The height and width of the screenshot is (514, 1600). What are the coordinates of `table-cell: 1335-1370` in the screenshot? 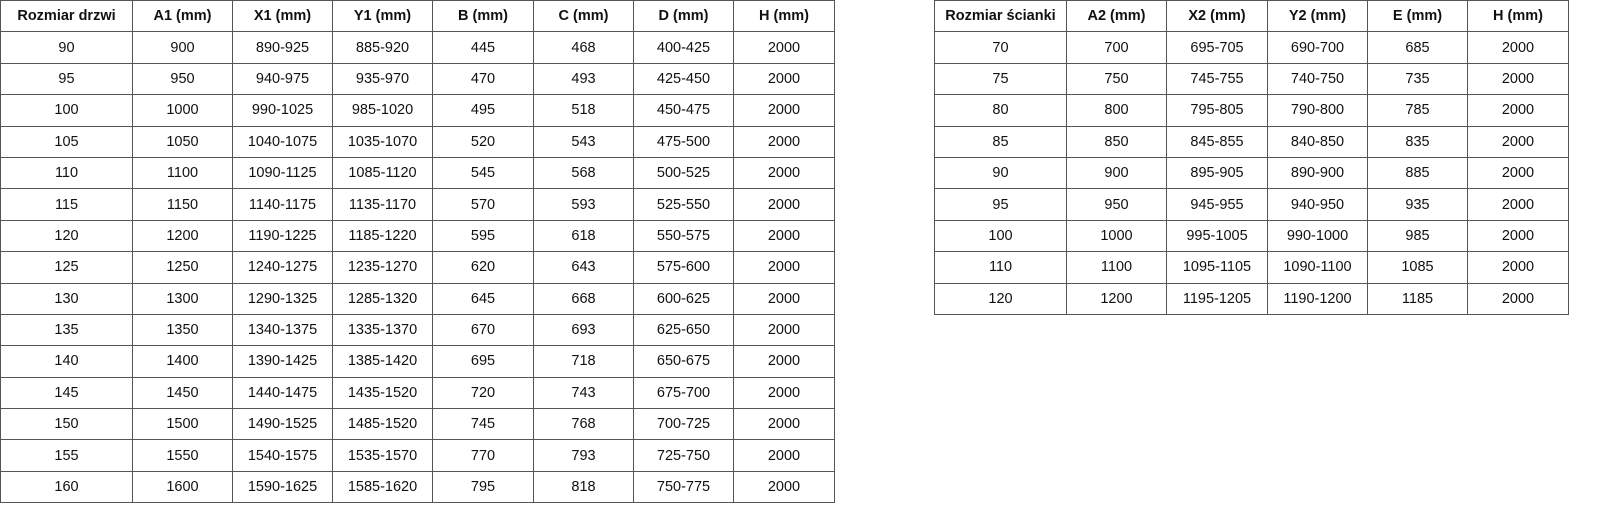 It's located at (382, 330).